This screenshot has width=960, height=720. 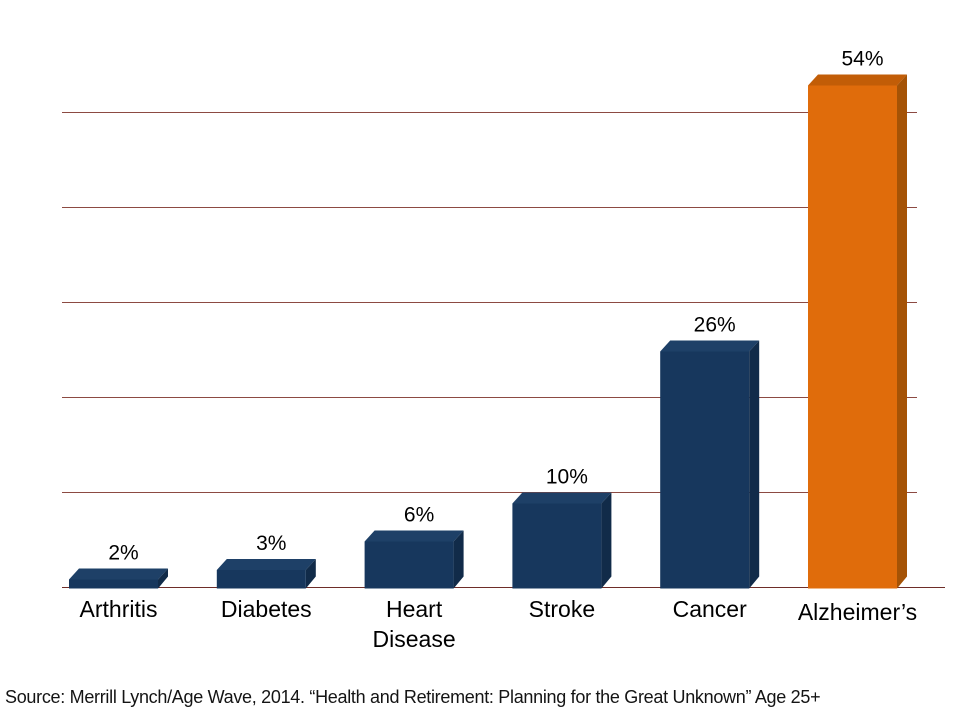 I want to click on bar-cancer, so click(x=710, y=464).